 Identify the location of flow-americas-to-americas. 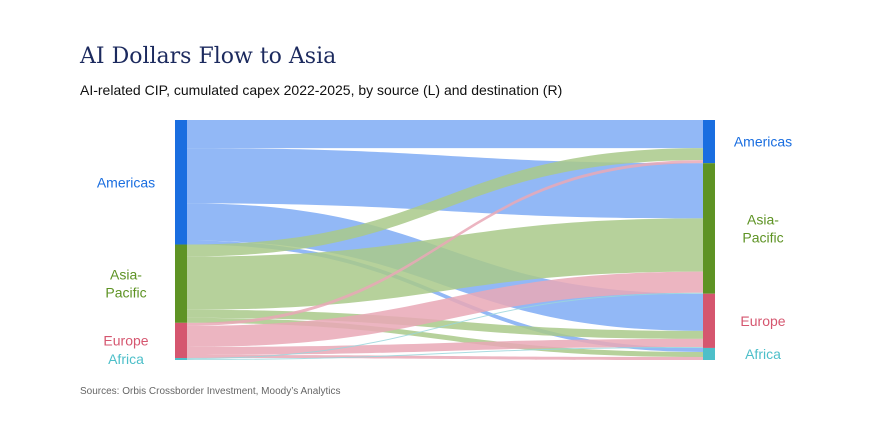
(445, 134).